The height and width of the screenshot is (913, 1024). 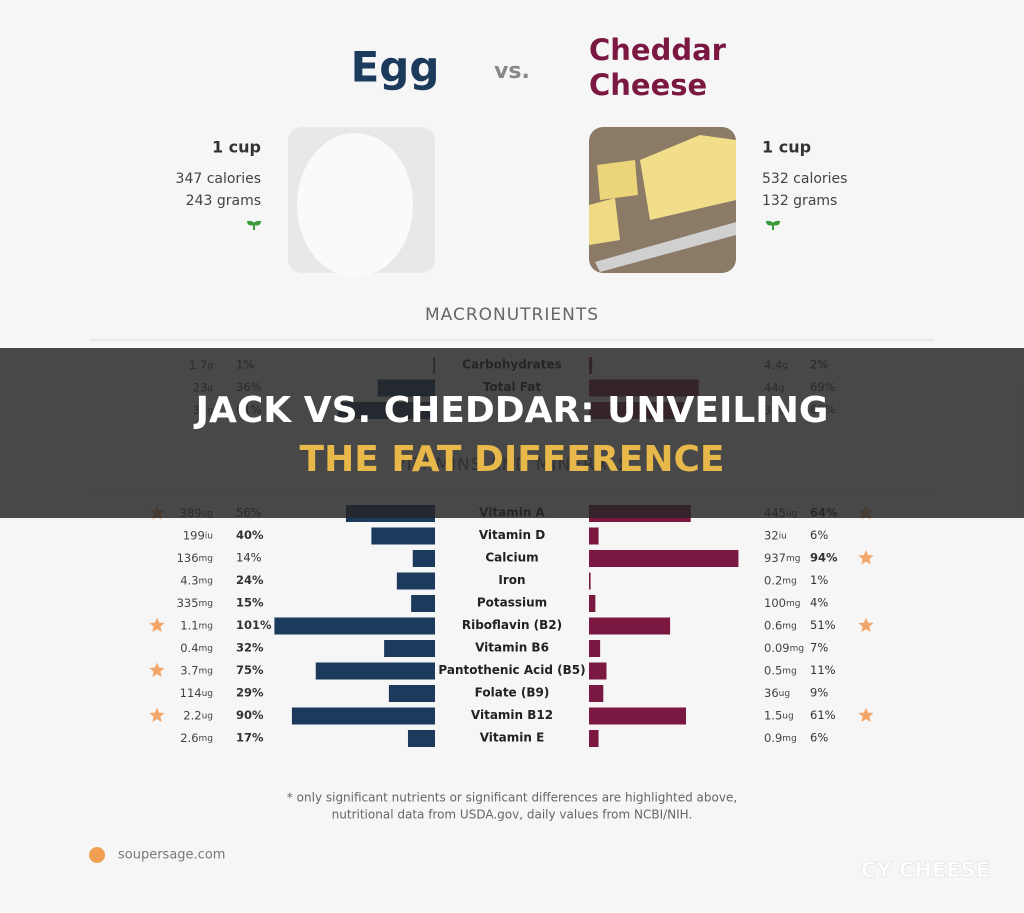 What do you see at coordinates (925, 870) in the screenshot?
I see `watermark: CY CHEESE` at bounding box center [925, 870].